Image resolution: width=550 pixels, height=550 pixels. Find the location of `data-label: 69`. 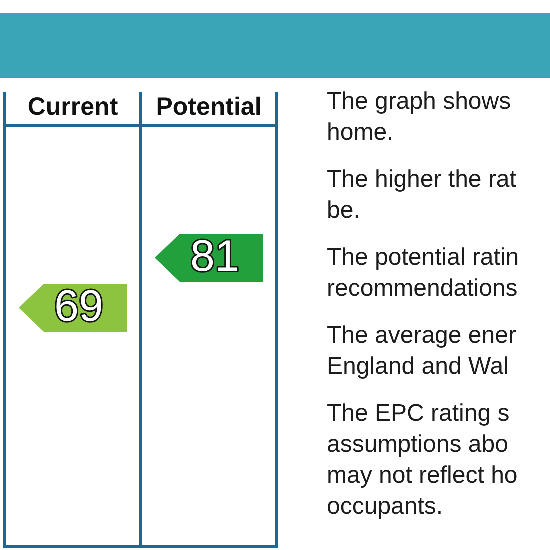

data-label: 69 is located at coordinates (79, 307).